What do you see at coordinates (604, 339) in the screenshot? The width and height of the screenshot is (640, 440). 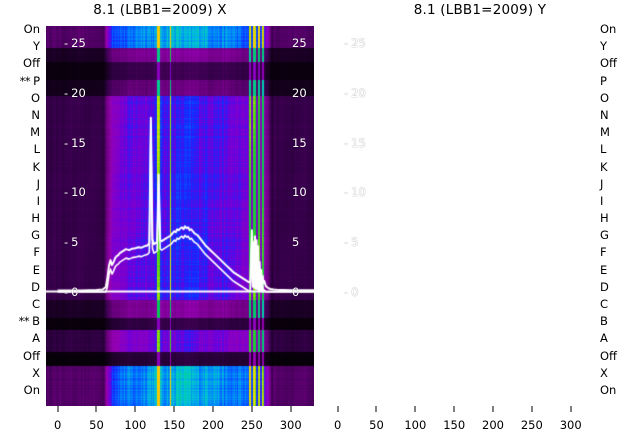 I see `row-label-right-a-18: A` at bounding box center [604, 339].